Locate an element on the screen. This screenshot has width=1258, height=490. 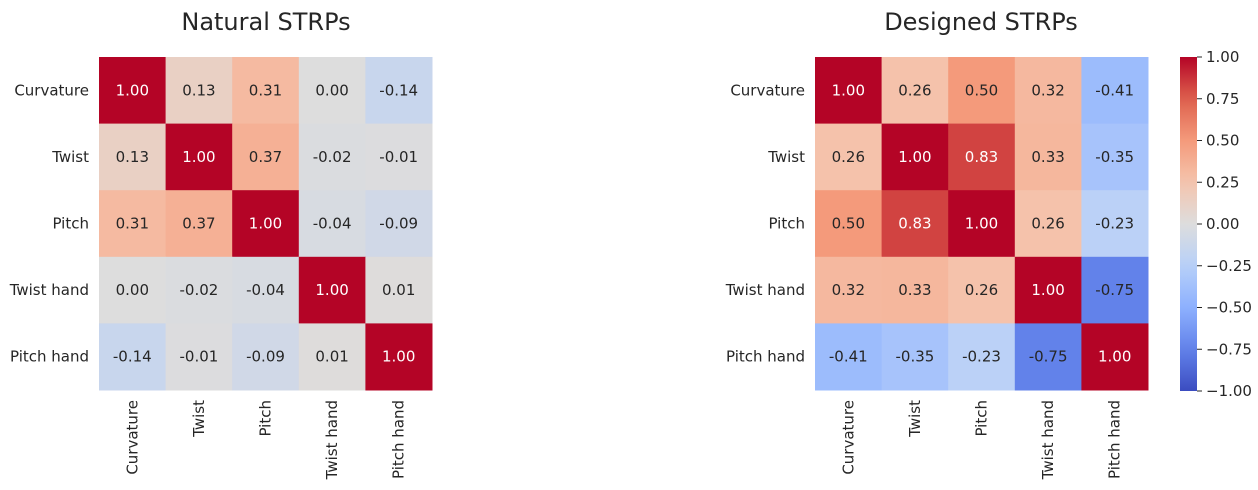
cell-value-label: 0.01 is located at coordinates (331, 357).